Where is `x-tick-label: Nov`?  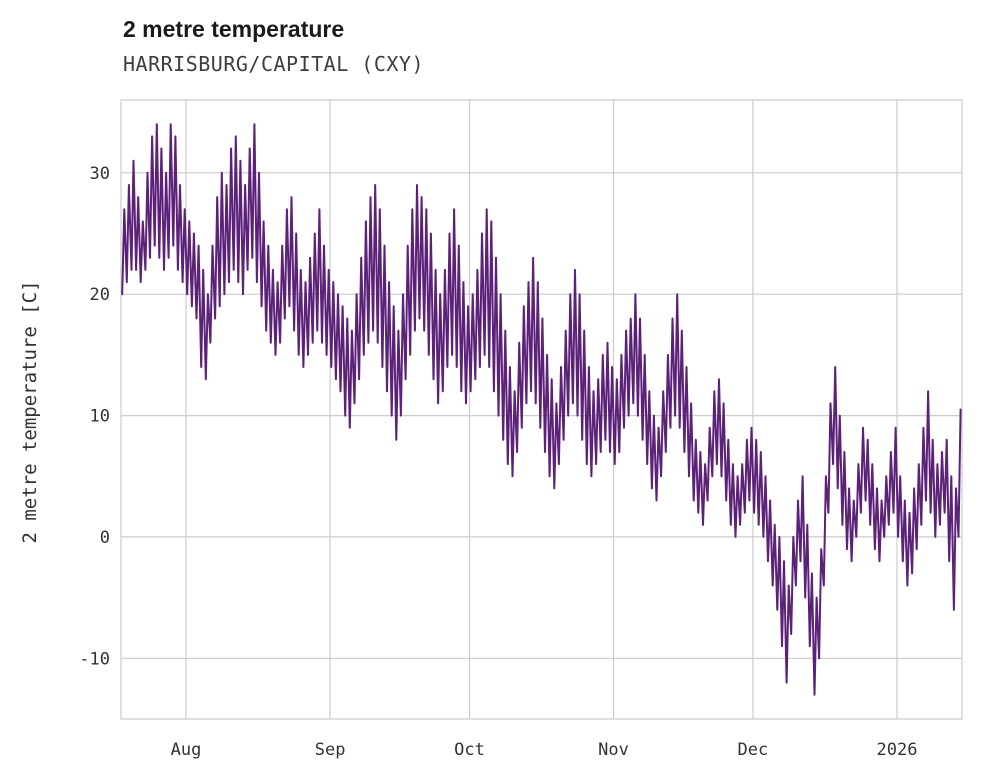 x-tick-label: Nov is located at coordinates (613, 750).